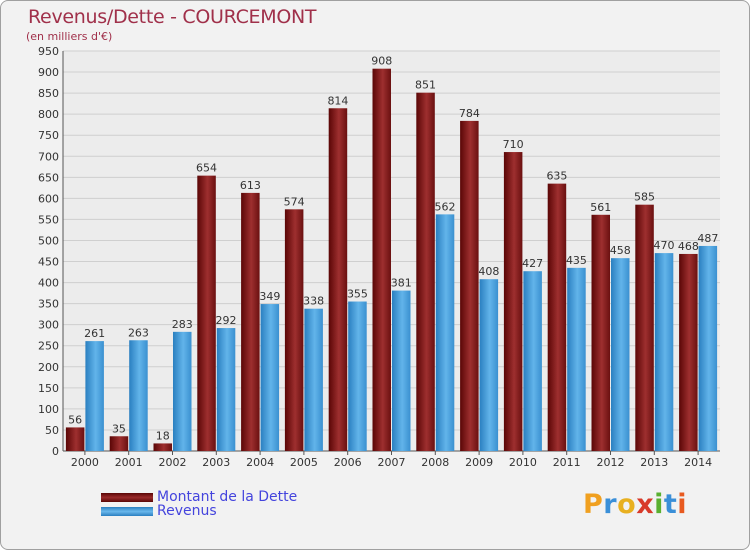  Describe the element at coordinates (138, 332) in the screenshot. I see `data-label-revenus: 263` at that location.